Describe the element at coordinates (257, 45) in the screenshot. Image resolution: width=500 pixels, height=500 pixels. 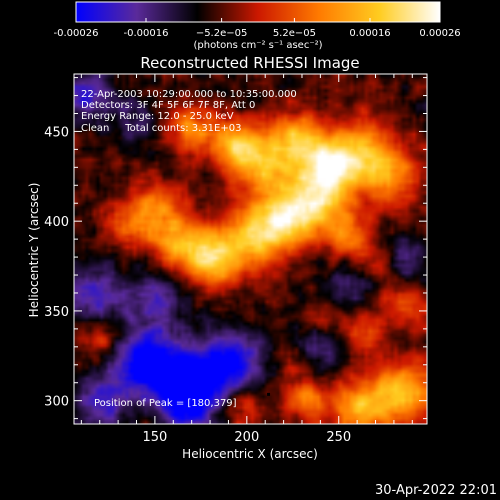
I see `colorbar-unit-label: (photons cm⁻² s⁻¹ asec⁻²)` at that location.